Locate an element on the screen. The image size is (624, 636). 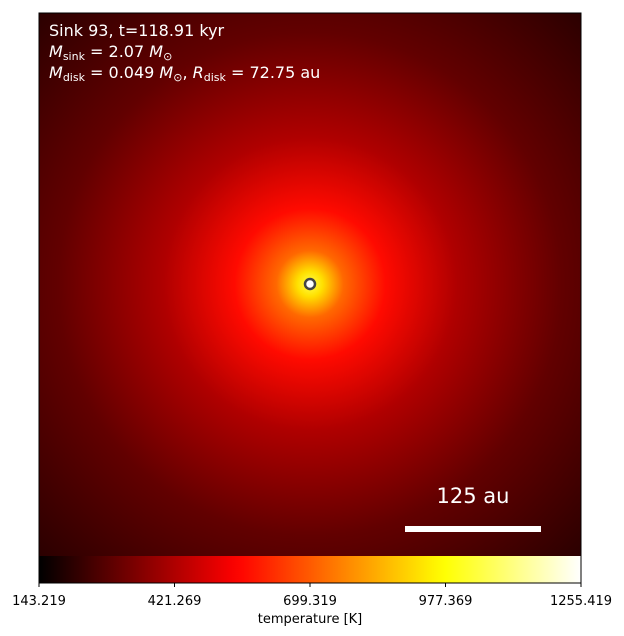
annotation-part: , is located at coordinates (187, 72).